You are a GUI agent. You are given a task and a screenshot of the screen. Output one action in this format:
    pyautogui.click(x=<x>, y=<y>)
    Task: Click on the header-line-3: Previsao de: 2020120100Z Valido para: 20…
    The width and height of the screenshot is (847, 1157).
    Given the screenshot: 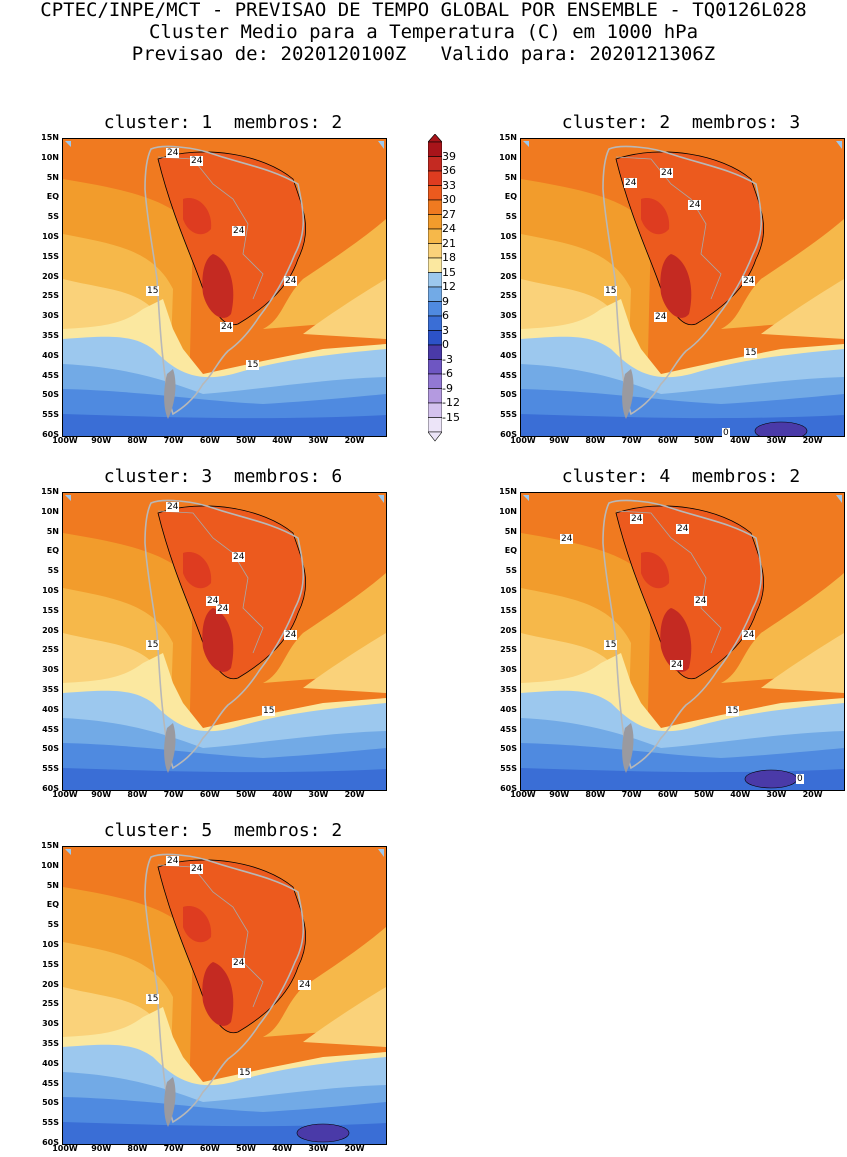 What is the action you would take?
    pyautogui.click(x=423, y=54)
    